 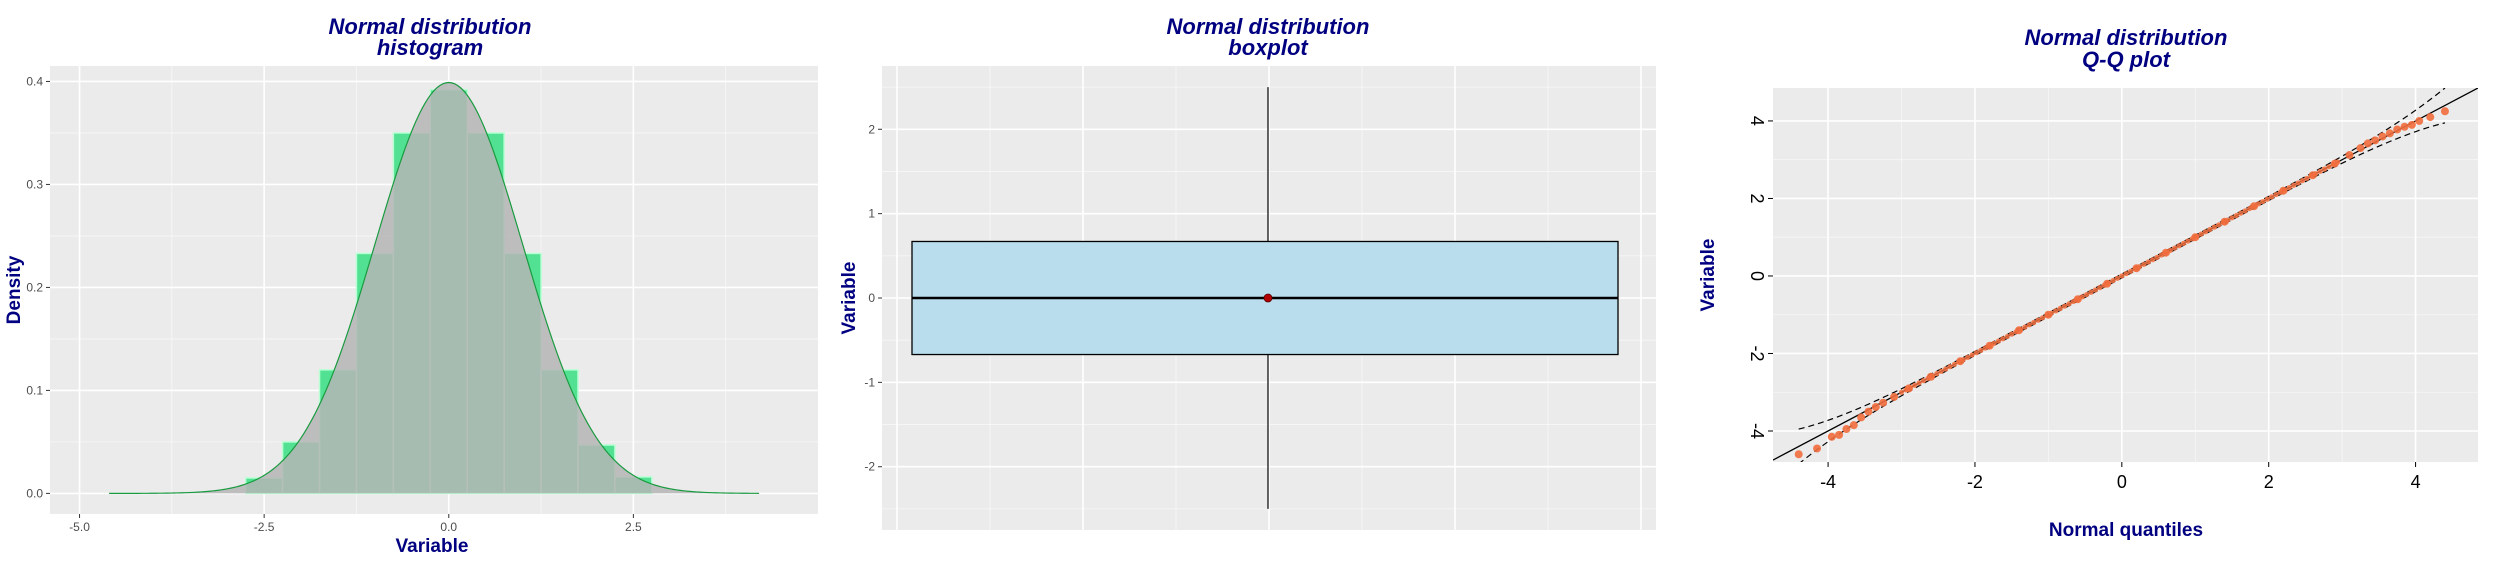 What do you see at coordinates (1828, 482) in the screenshot?
I see `x-tick-label: -4` at bounding box center [1828, 482].